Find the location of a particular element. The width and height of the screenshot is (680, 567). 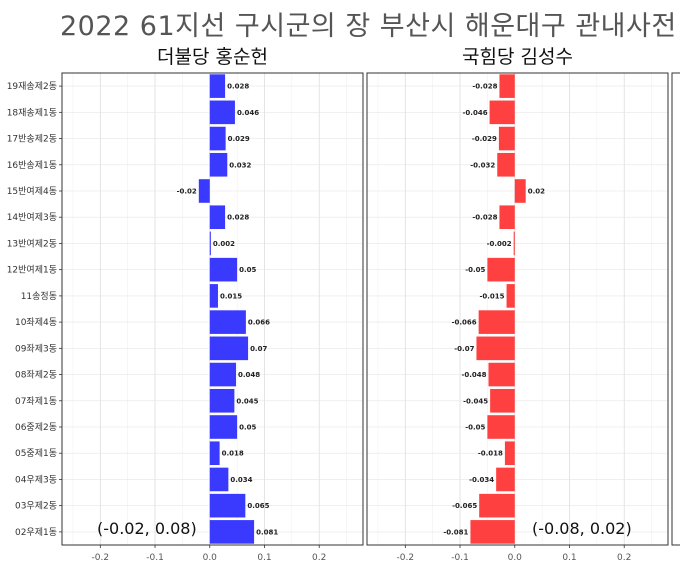

data-label: 0.032 is located at coordinates (240, 165).